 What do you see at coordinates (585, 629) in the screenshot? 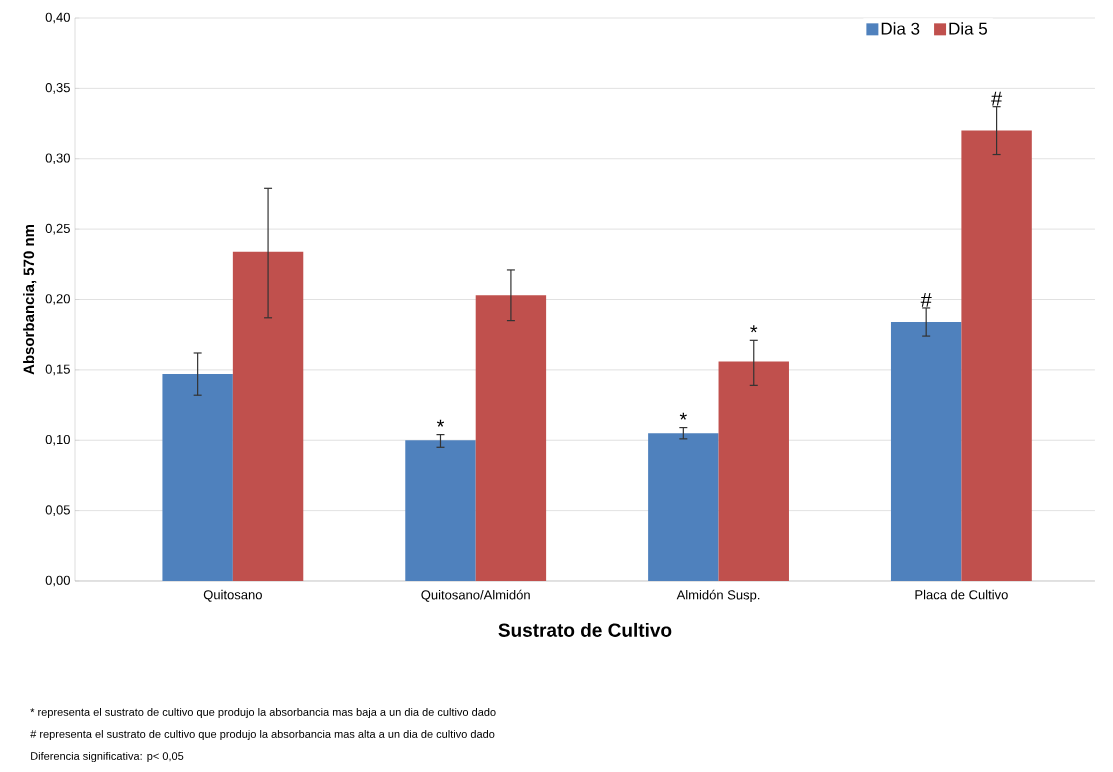
I see `x-axis-title: Sustrato de Cultivo` at bounding box center [585, 629].